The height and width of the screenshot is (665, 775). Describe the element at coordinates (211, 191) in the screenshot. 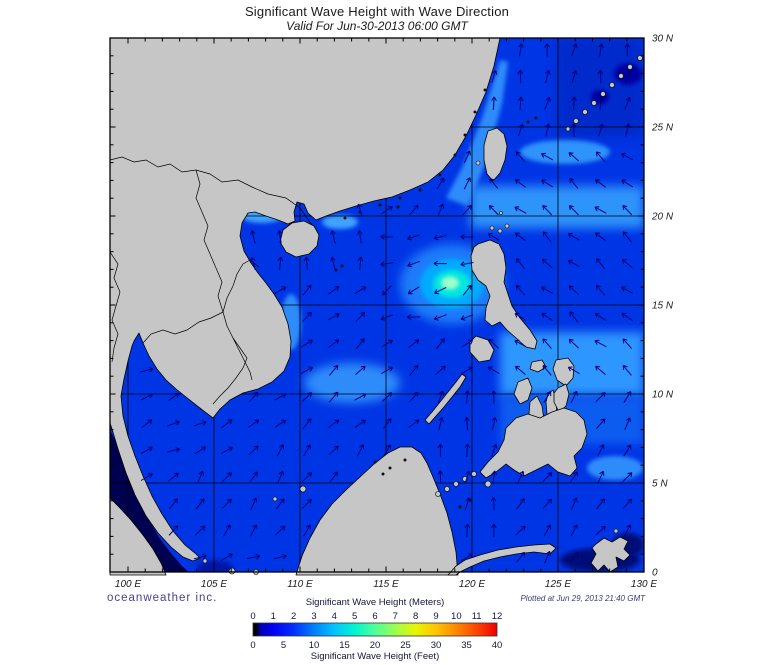

I see `country-border` at that location.